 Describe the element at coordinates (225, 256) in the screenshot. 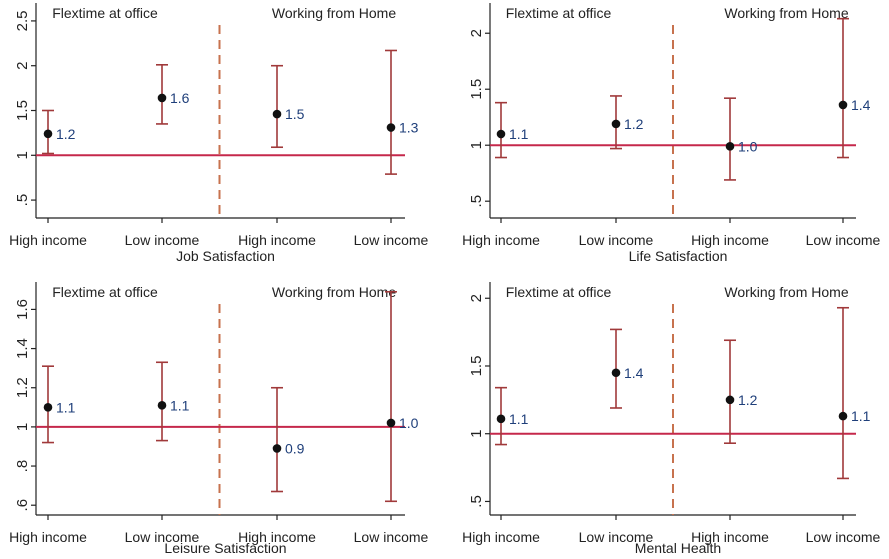

I see `panel-title: Job Satisfaction` at that location.